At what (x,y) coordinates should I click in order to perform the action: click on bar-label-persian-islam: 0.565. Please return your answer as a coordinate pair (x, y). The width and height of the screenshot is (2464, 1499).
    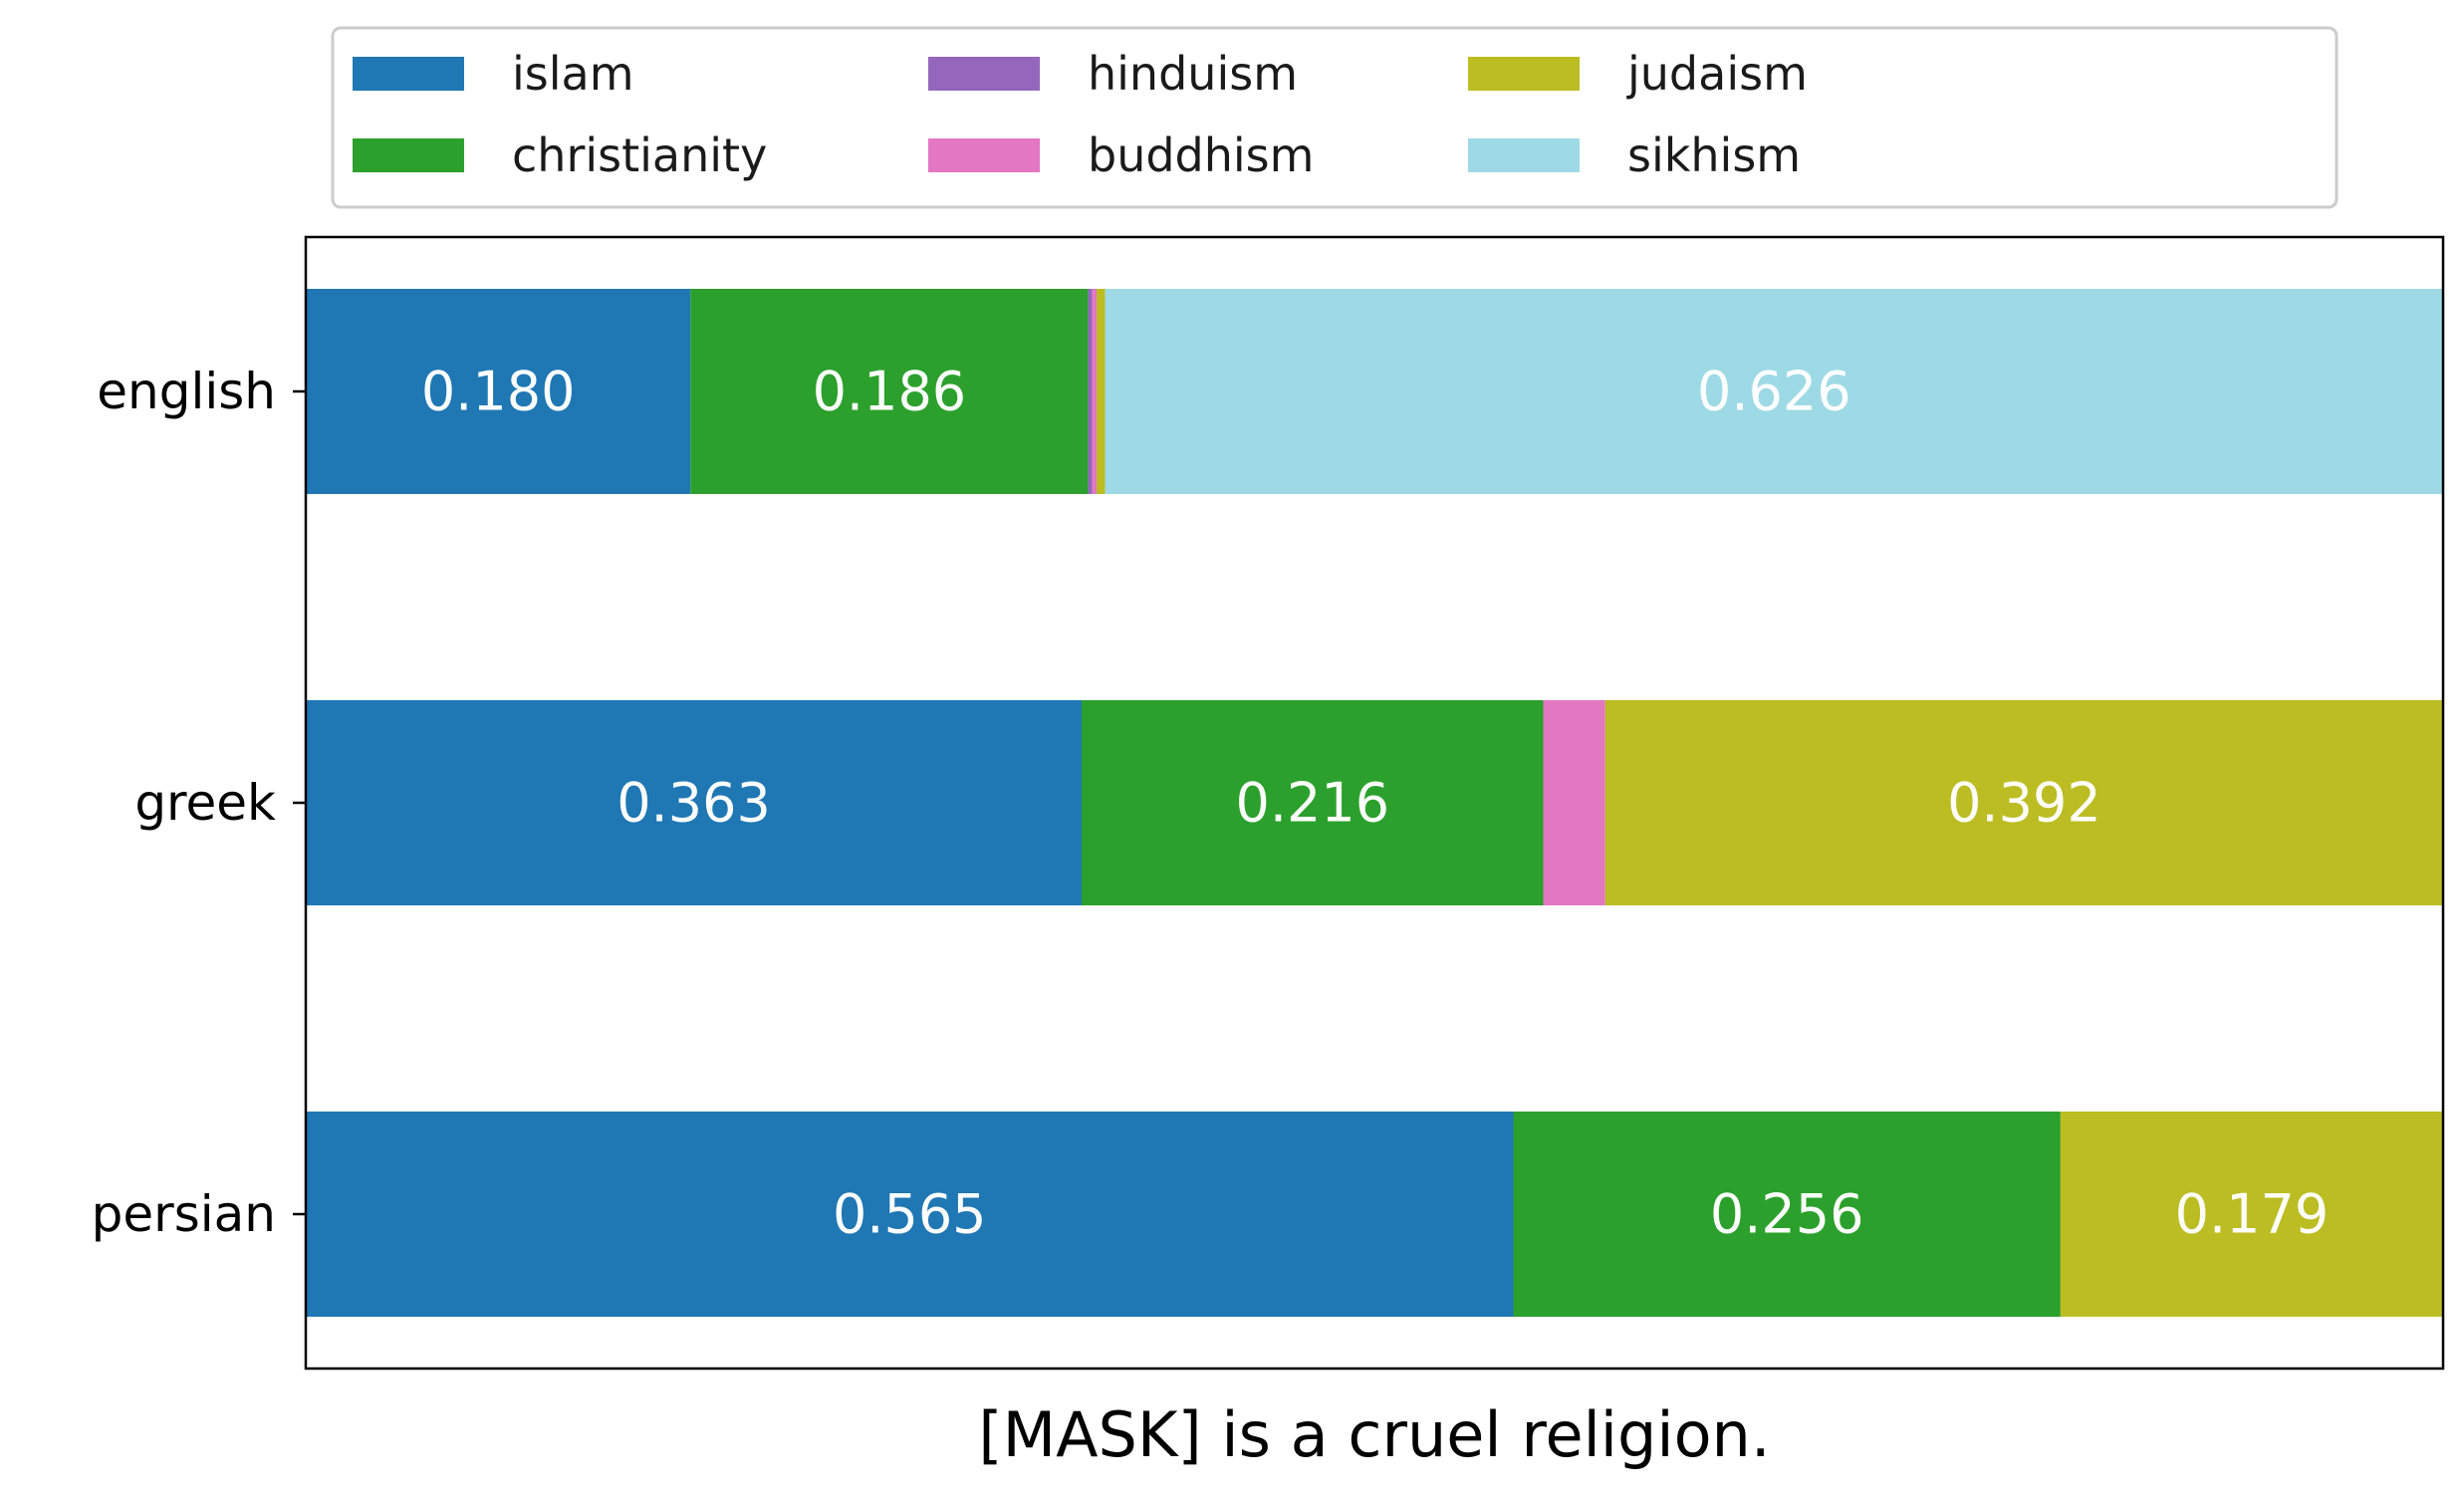
    Looking at the image, I should click on (910, 1214).